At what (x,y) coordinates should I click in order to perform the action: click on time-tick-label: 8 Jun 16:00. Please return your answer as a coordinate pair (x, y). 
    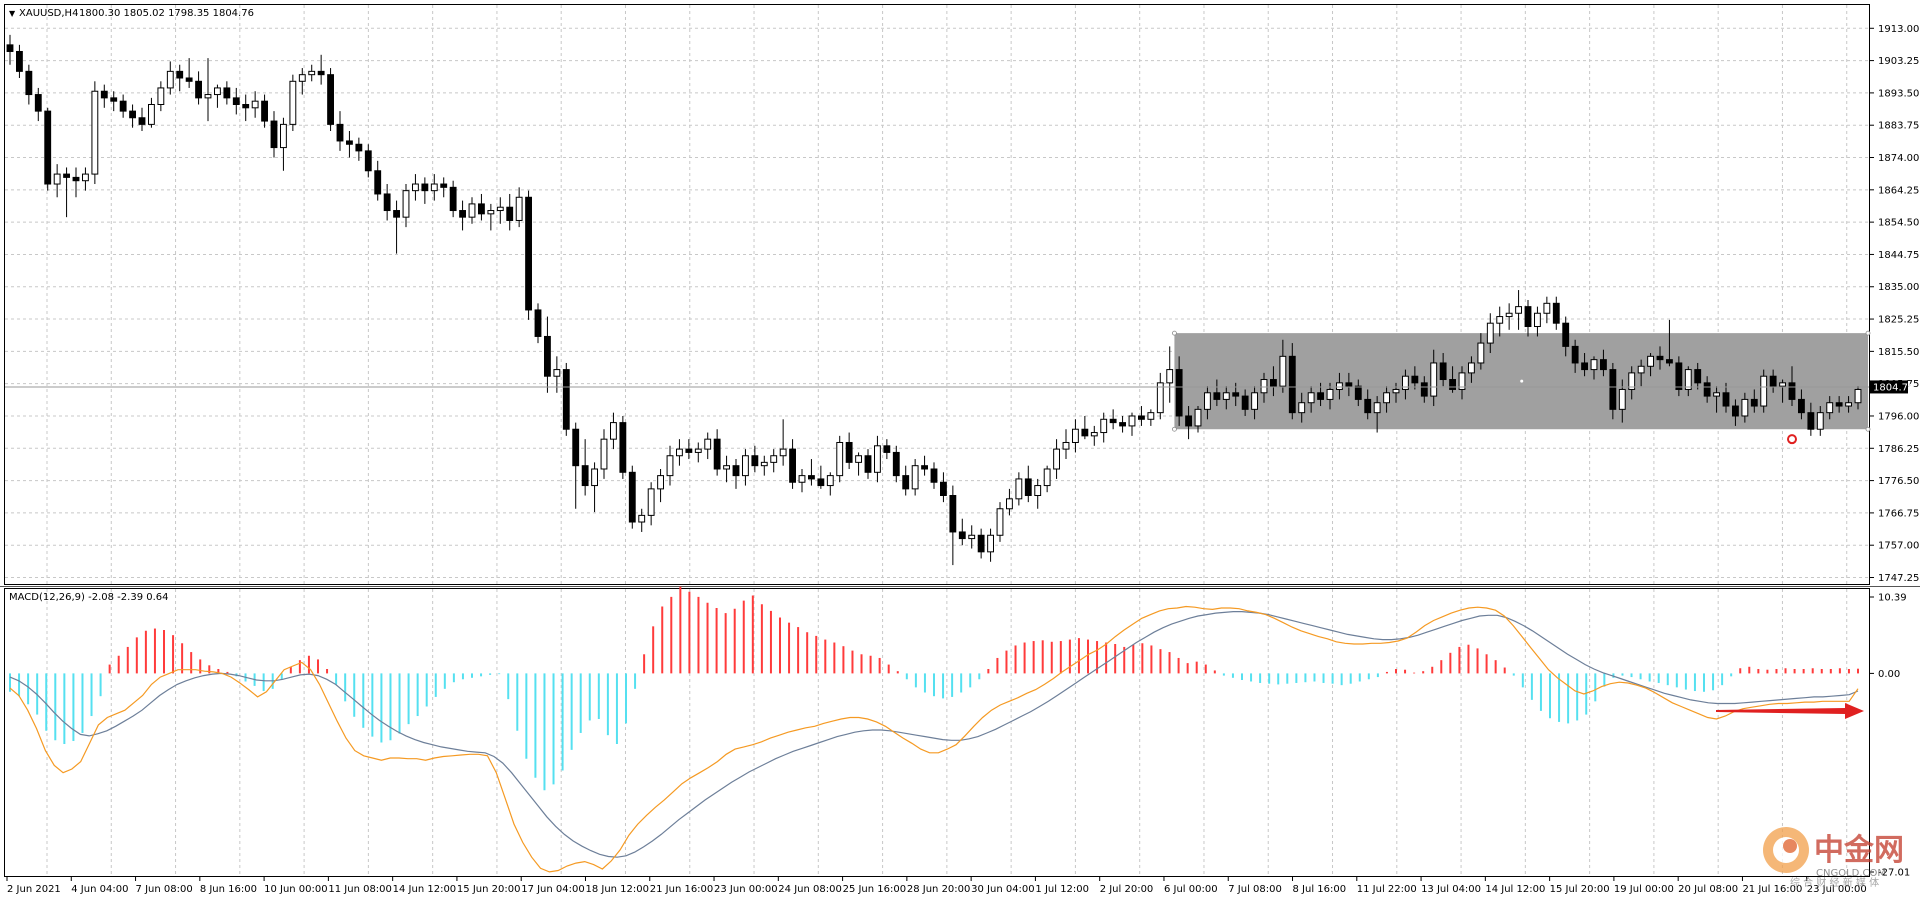
    Looking at the image, I should click on (228, 889).